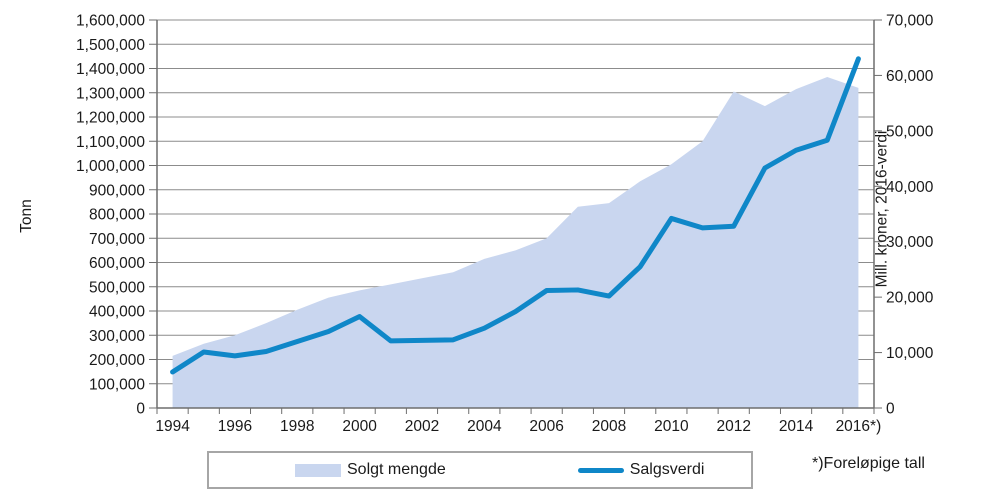  I want to click on legend-item-solgt-mengde: Solgt mengde, so click(370, 470).